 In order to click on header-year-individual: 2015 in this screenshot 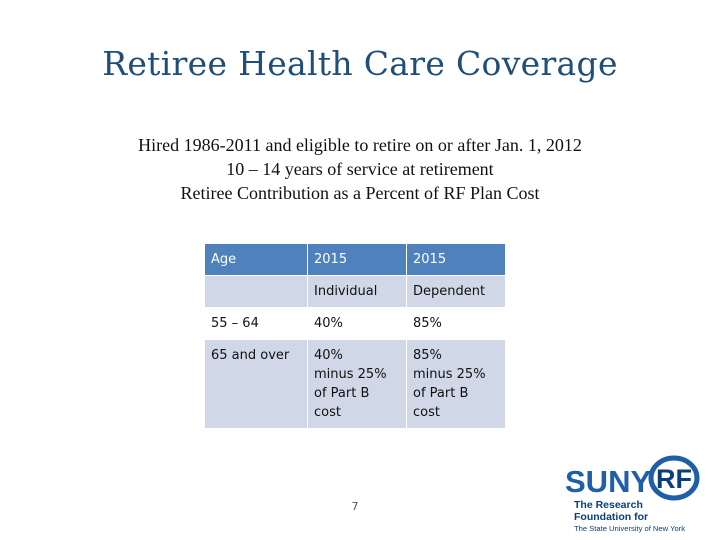, I will do `click(356, 259)`.